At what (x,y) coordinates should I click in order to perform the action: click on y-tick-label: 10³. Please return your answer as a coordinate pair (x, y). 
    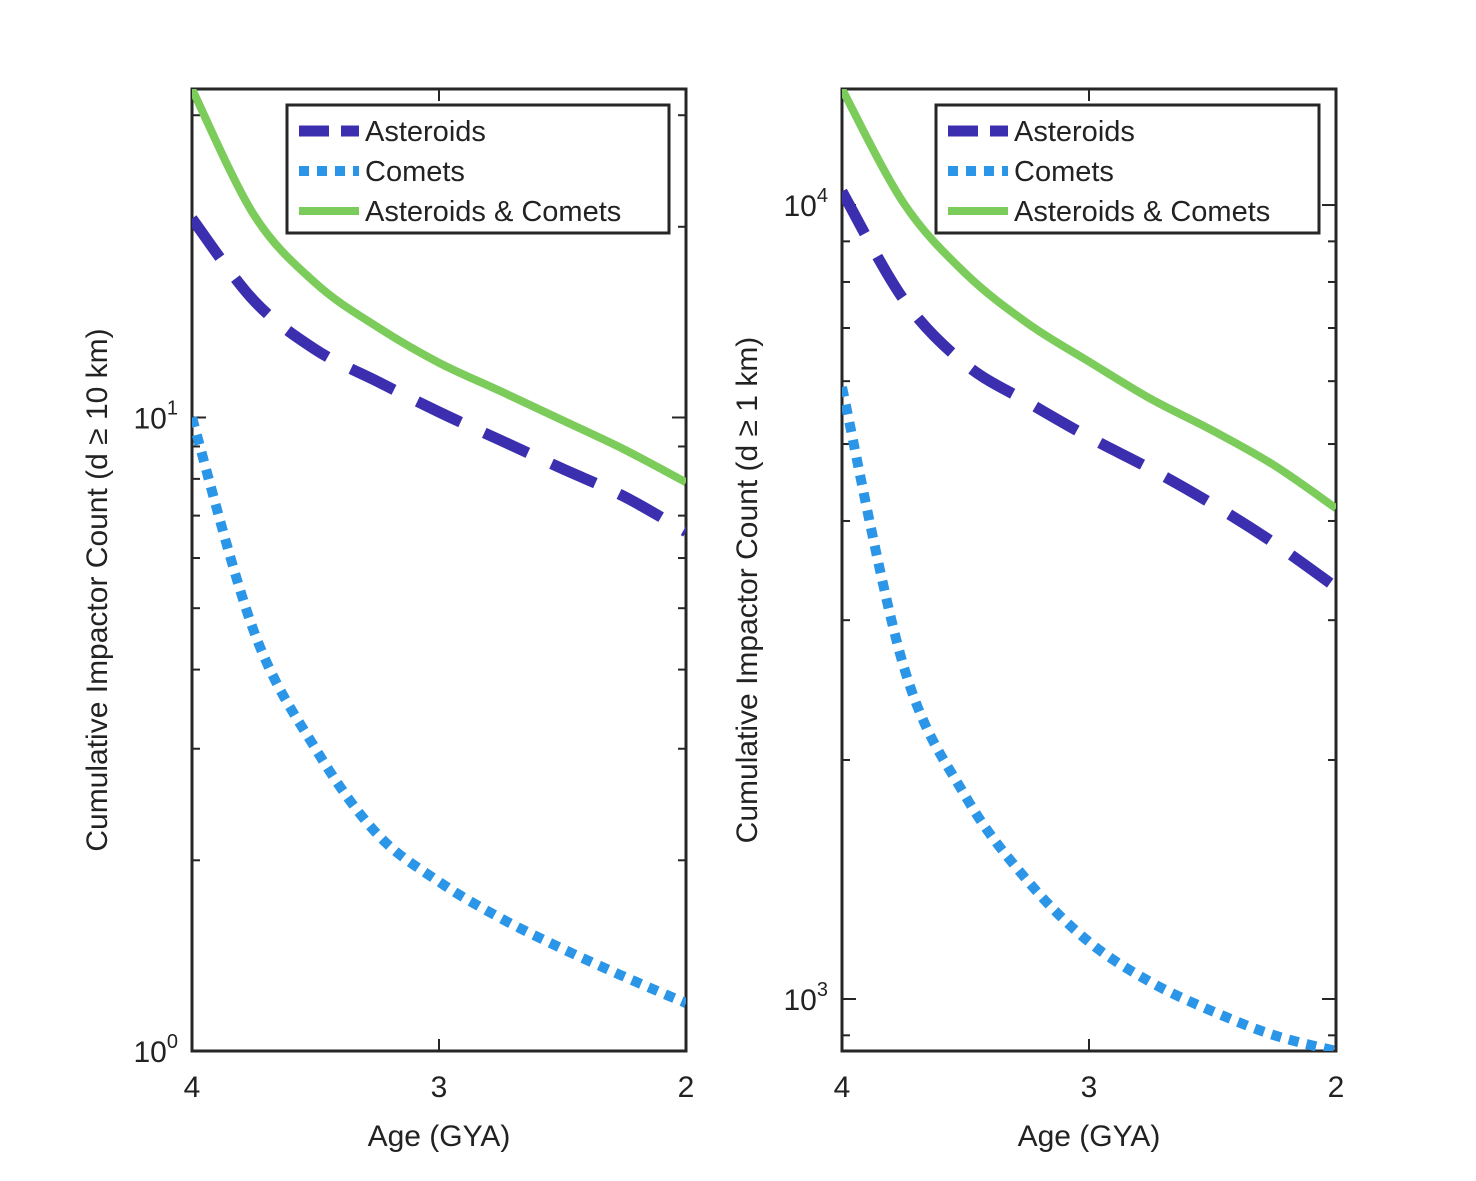
    Looking at the image, I should click on (806, 998).